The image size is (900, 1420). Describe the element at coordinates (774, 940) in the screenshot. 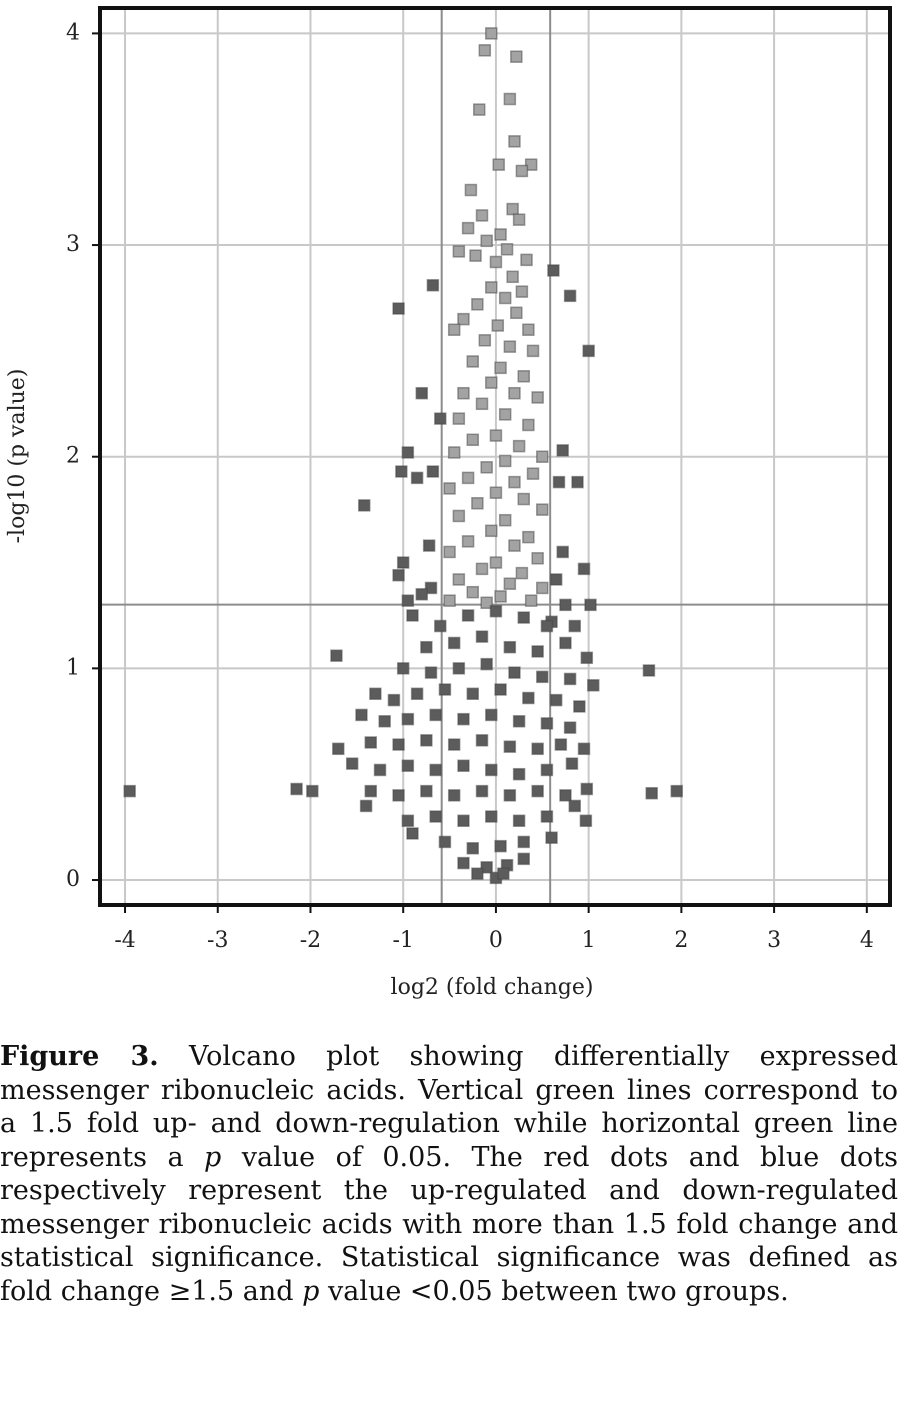

I see `x-tick-label: 3` at that location.